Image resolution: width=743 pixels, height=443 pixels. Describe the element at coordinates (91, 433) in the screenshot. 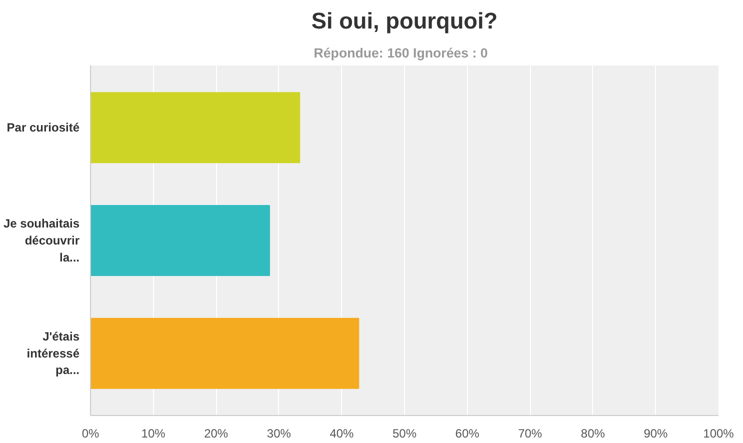

I see `x-tick-label: 0%` at that location.